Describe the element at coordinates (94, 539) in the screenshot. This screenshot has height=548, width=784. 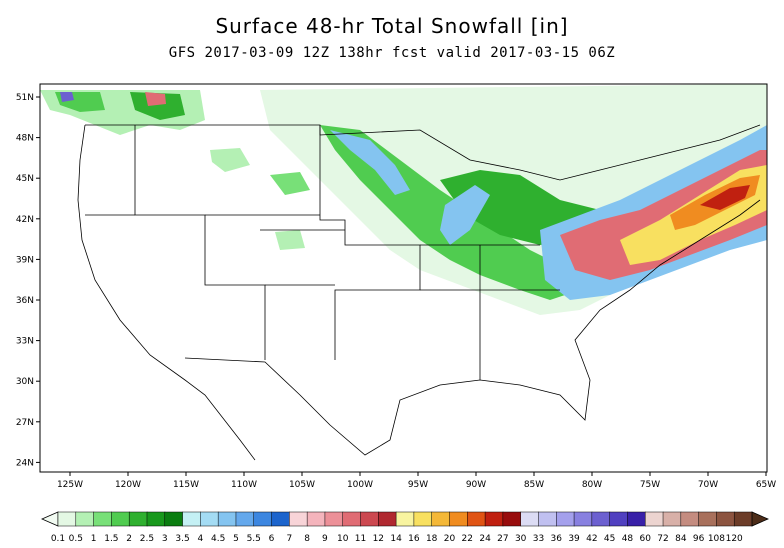
I see `colorbar-label: 1` at that location.